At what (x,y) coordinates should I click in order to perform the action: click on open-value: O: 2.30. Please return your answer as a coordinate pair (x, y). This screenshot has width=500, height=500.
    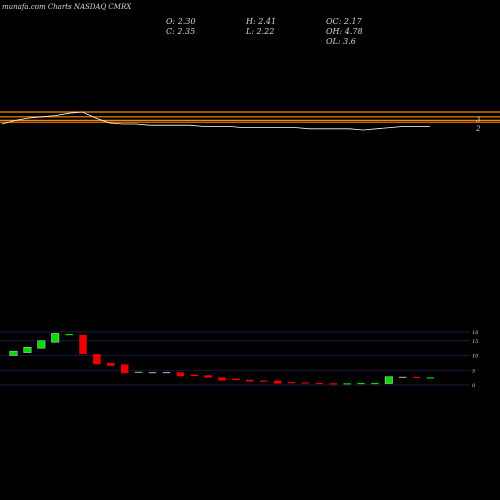
    Looking at the image, I should click on (181, 21).